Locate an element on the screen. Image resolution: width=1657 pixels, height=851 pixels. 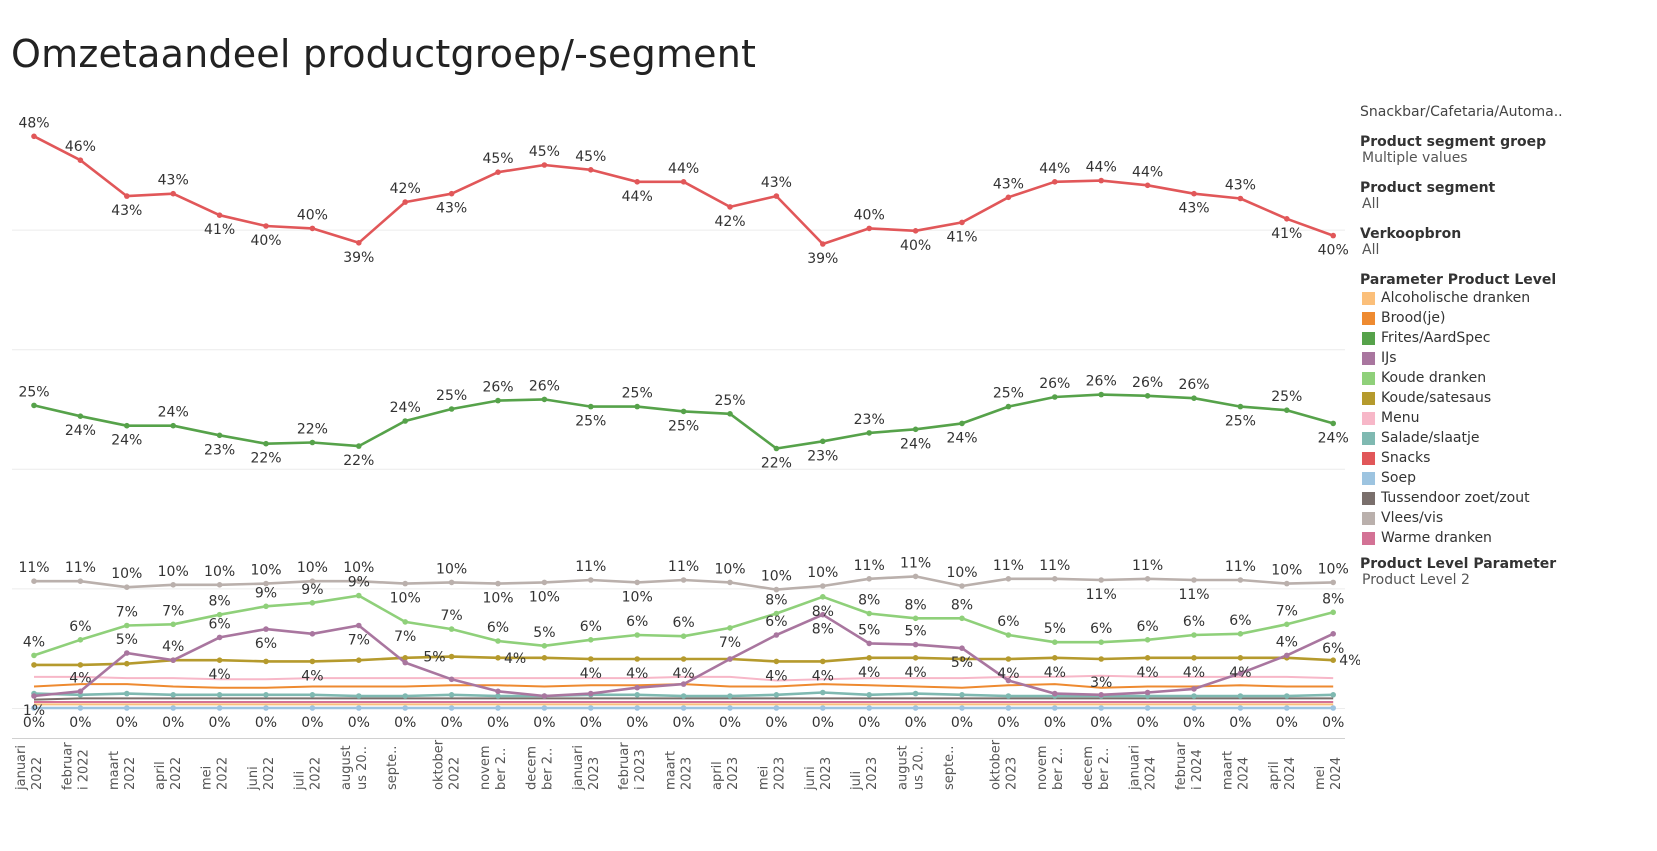
filter-product-level-parameter: Product Level Parameter Product Level 2 is located at coordinates (1505, 572).